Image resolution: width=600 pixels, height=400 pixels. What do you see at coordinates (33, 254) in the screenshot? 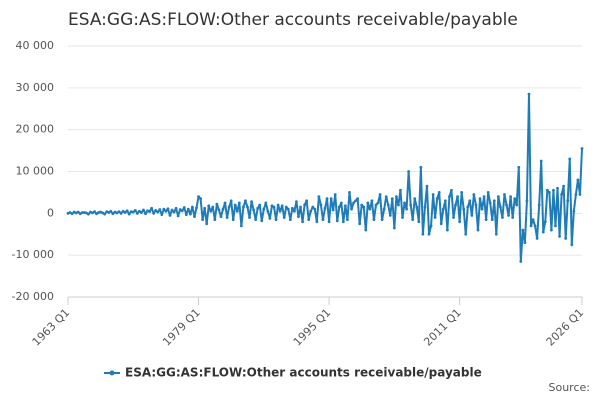
I see `y-tick-label: -10 000` at bounding box center [33, 254].